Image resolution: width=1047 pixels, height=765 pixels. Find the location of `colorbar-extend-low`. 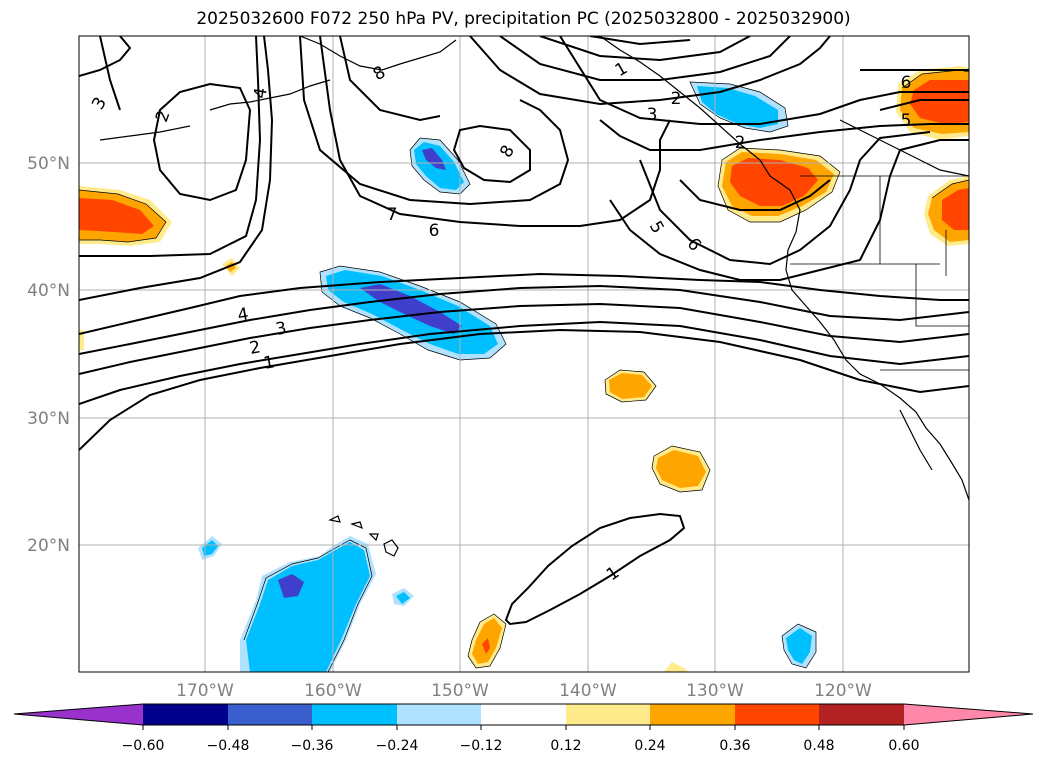

colorbar-extend-low is located at coordinates (78, 714).